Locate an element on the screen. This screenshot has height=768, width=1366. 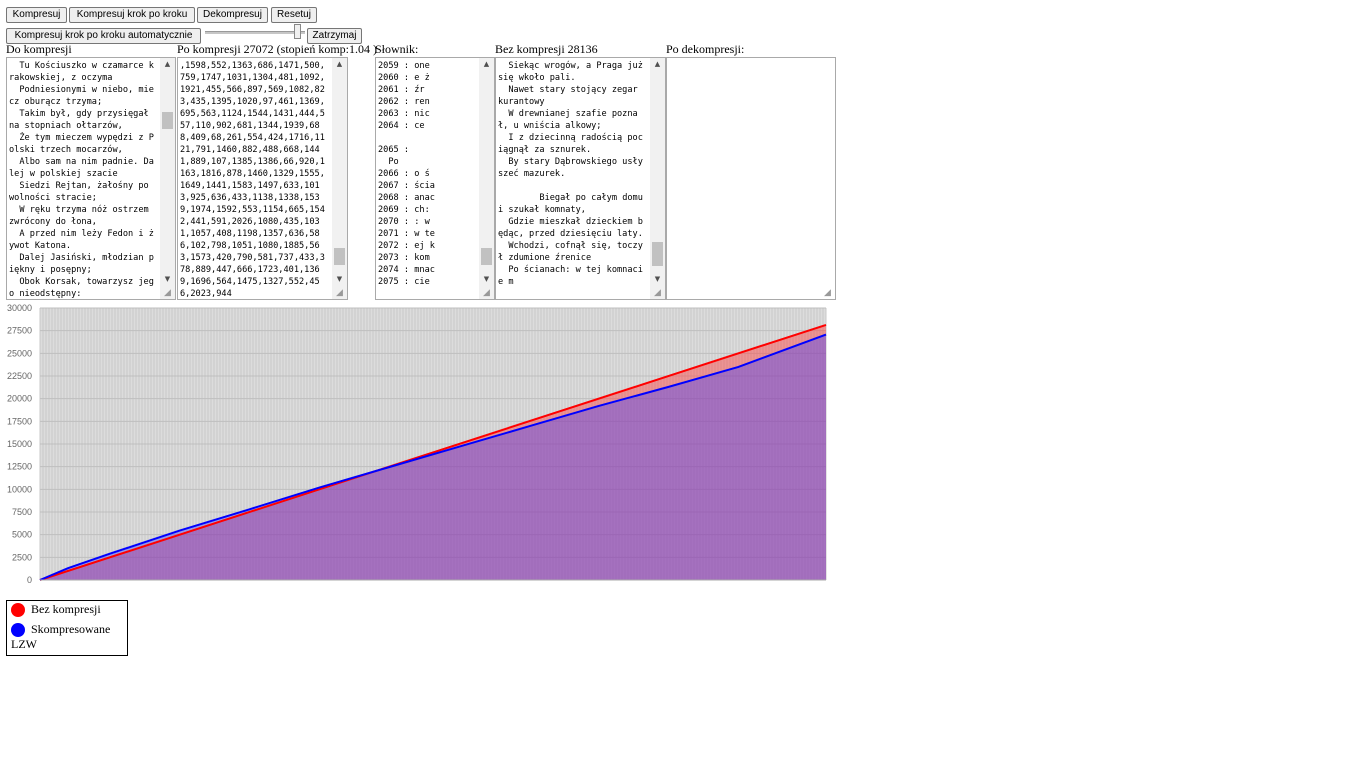
compress-button: Kompresuj is located at coordinates (36, 15).